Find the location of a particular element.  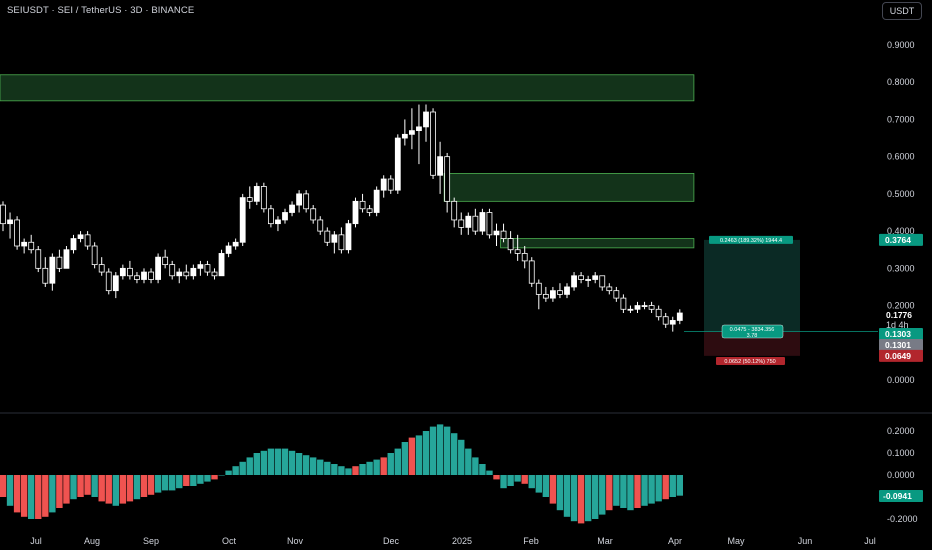

osc-value-text: -0.0941 is located at coordinates (897, 496).